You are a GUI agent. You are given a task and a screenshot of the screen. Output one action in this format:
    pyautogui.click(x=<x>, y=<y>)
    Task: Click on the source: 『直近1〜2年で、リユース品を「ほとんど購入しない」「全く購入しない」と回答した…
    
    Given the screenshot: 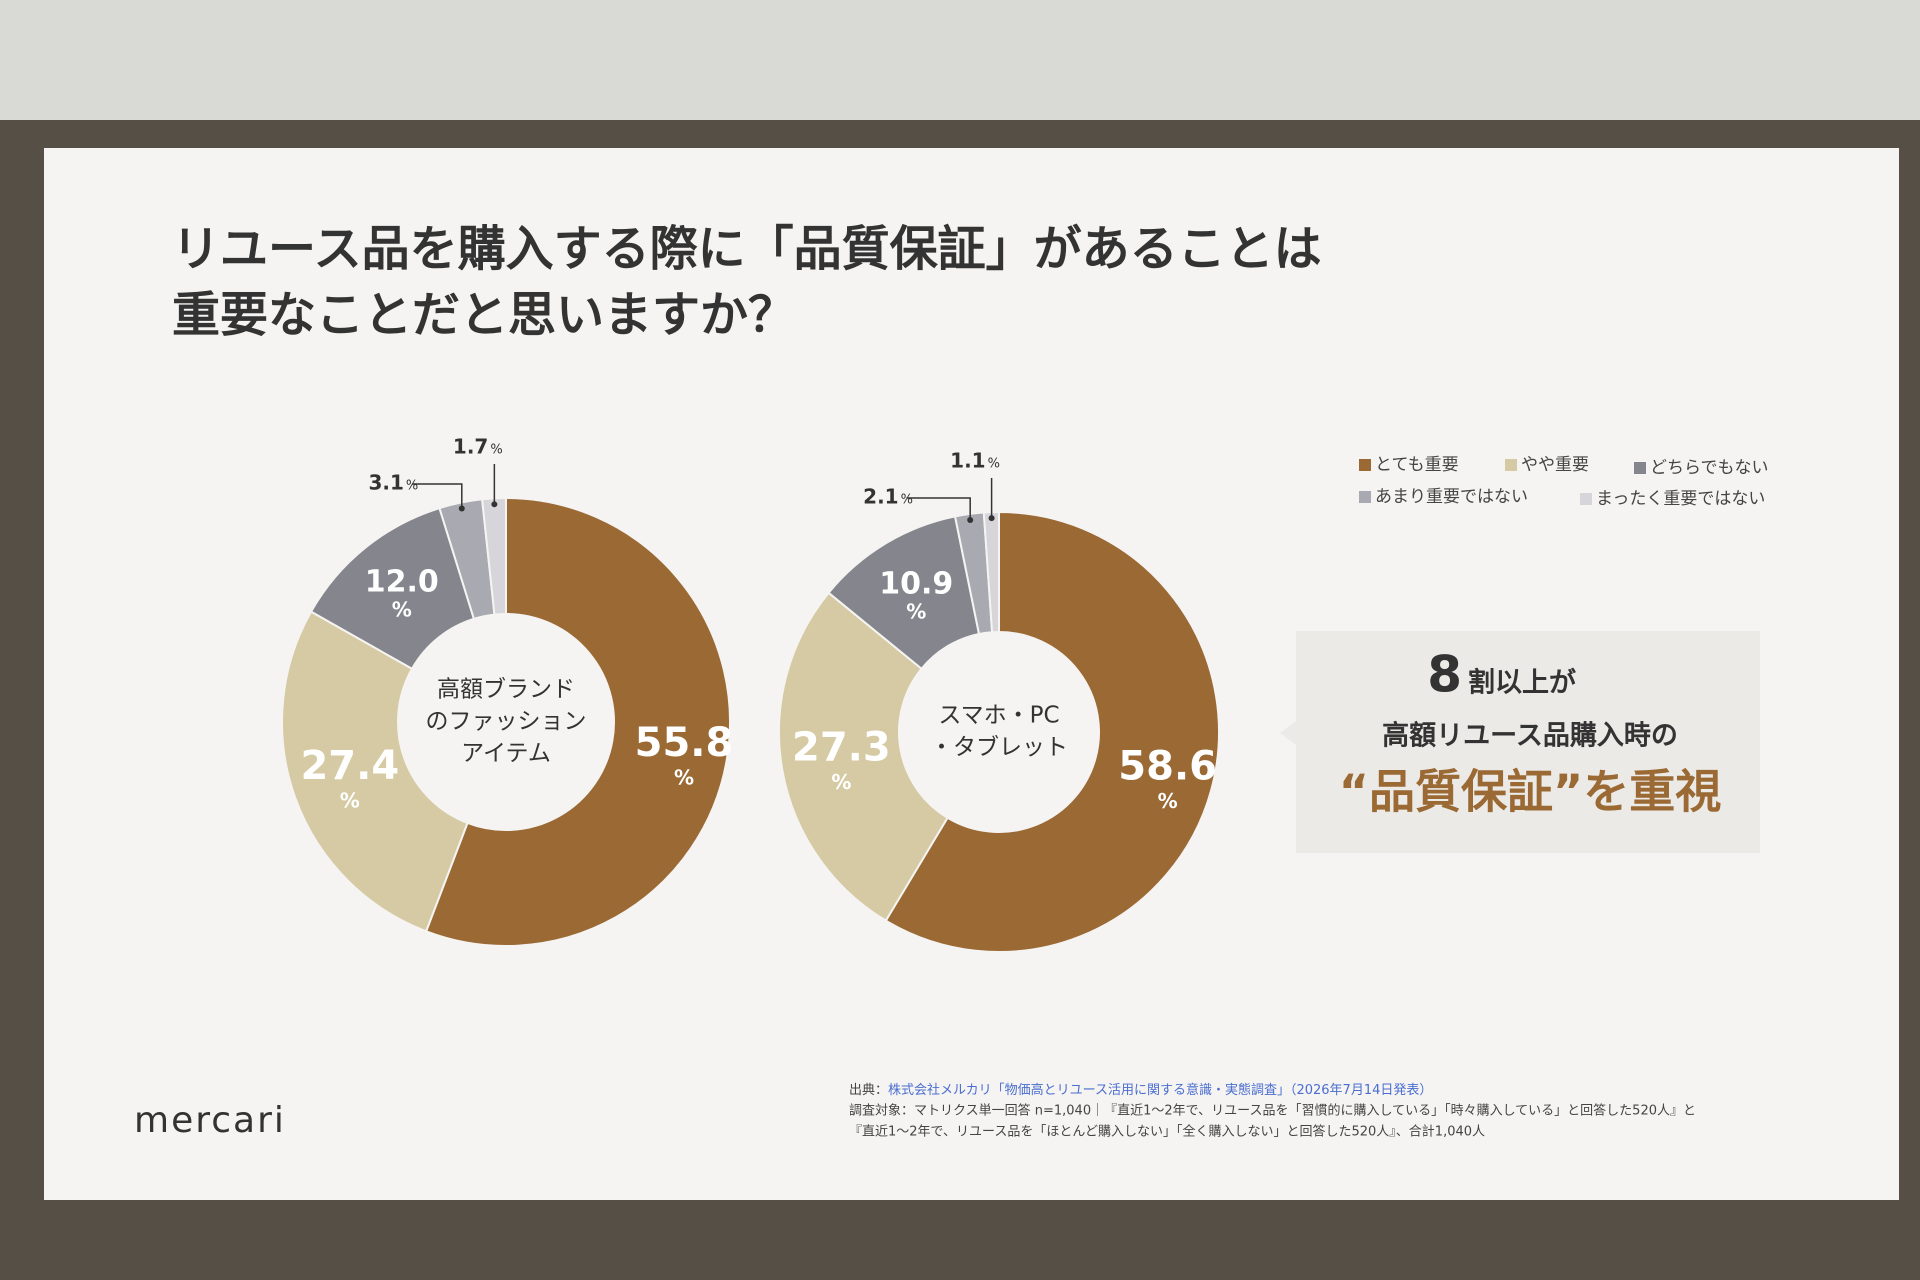 What is the action you would take?
    pyautogui.click(x=1167, y=1132)
    